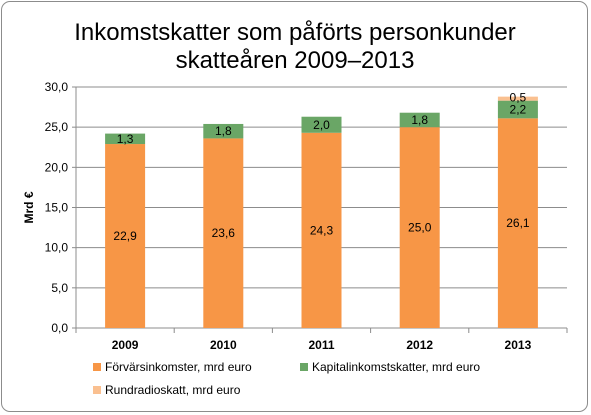 The width and height of the screenshot is (591, 415). Describe the element at coordinates (321, 345) in the screenshot. I see `x-tick-label: 2011` at that location.